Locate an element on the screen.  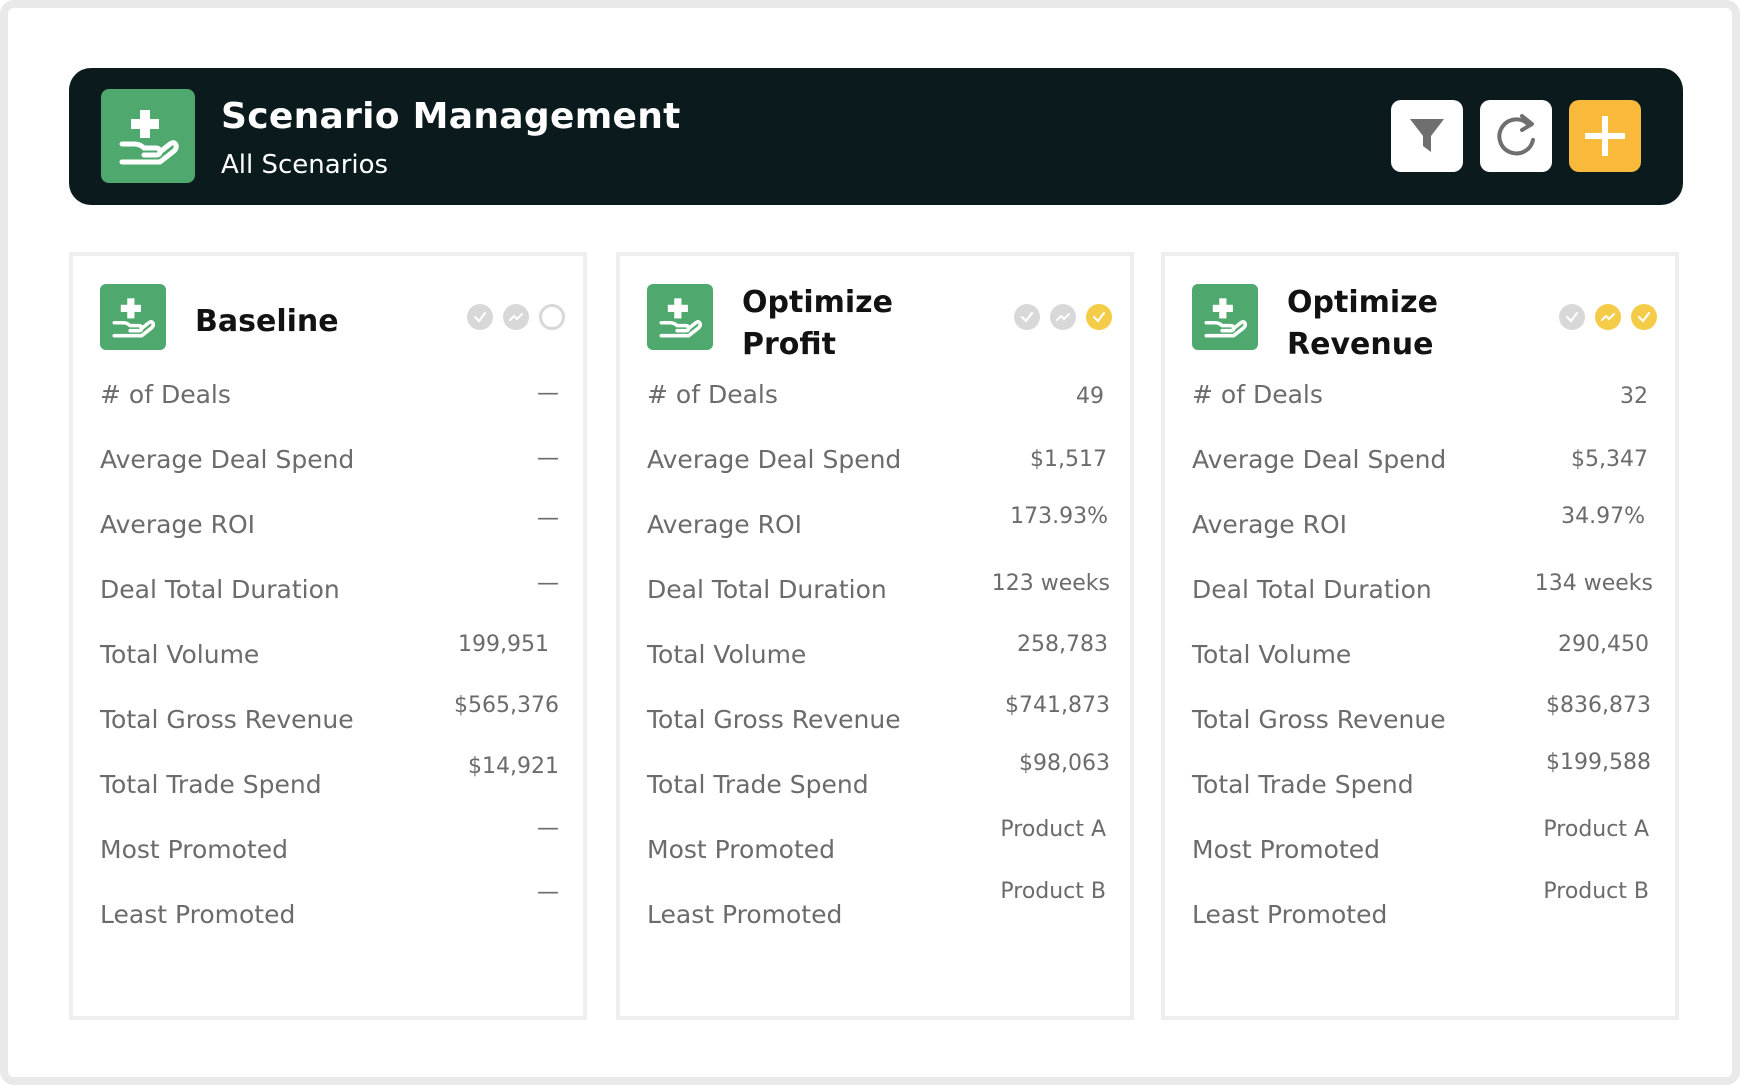
metric-value: $741,873 is located at coordinates (1057, 705).